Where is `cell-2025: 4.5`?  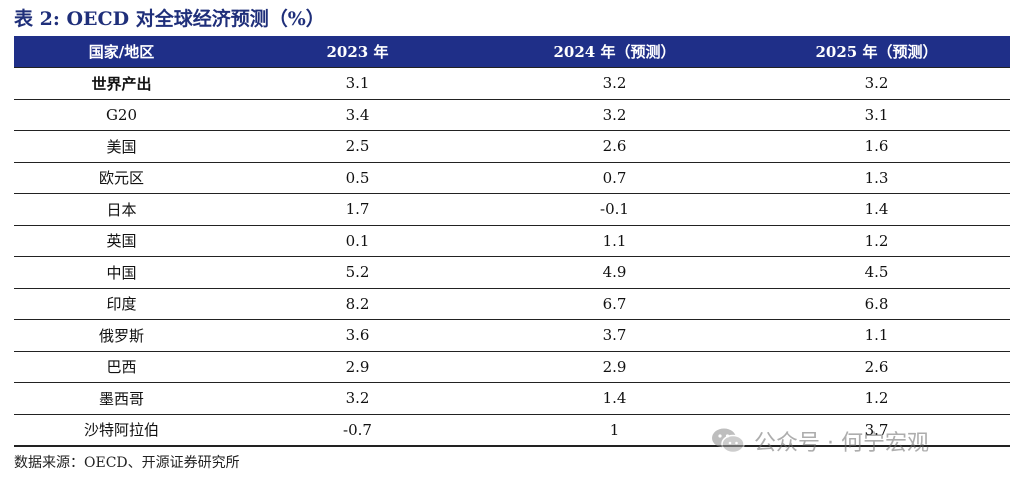
cell-2025: 4.5 is located at coordinates (876, 272).